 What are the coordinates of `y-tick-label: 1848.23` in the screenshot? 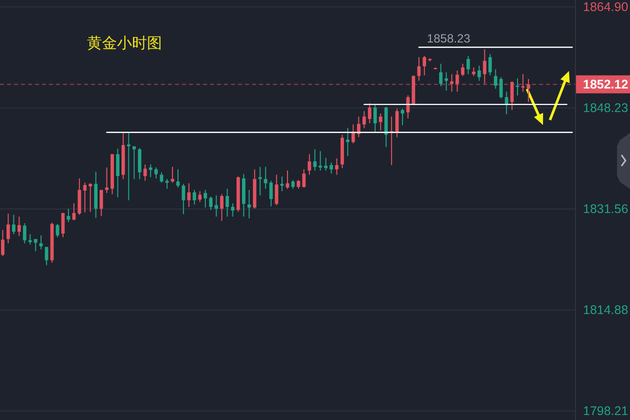 It's located at (605, 107).